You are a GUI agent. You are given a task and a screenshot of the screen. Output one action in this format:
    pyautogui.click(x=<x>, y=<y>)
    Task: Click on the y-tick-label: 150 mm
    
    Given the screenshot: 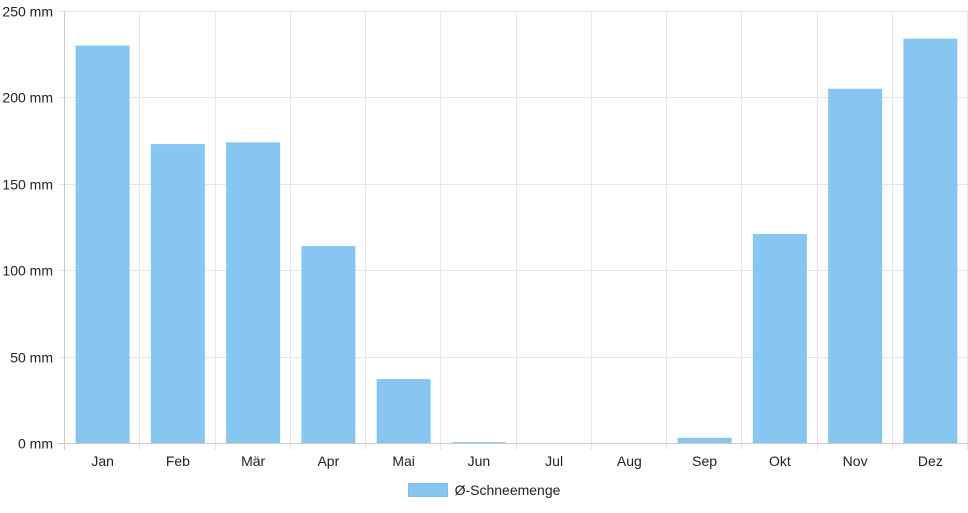 What is the action you would take?
    pyautogui.click(x=27, y=185)
    